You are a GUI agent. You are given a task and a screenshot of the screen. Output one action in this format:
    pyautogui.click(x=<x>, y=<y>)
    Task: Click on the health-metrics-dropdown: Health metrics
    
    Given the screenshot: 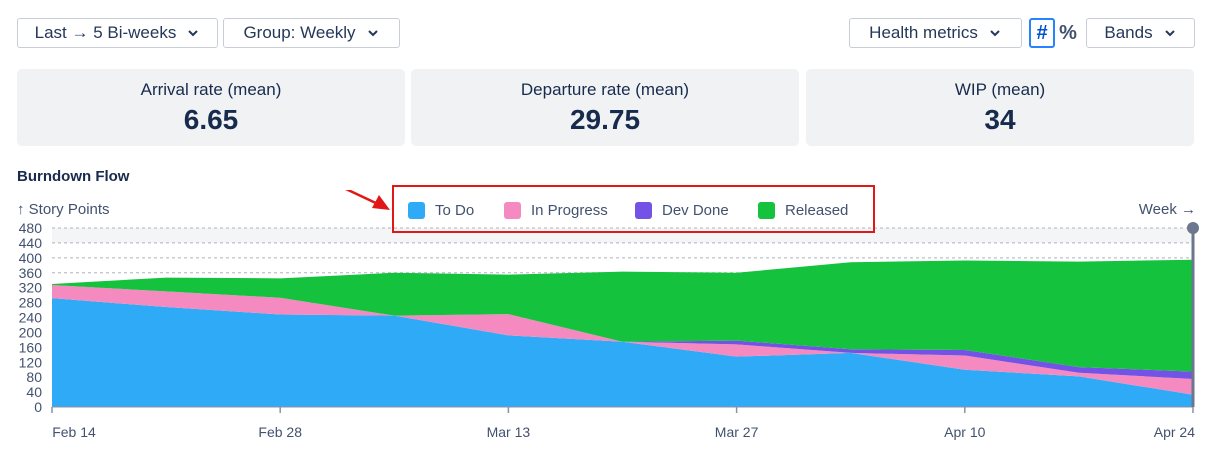 What is the action you would take?
    pyautogui.click(x=935, y=33)
    